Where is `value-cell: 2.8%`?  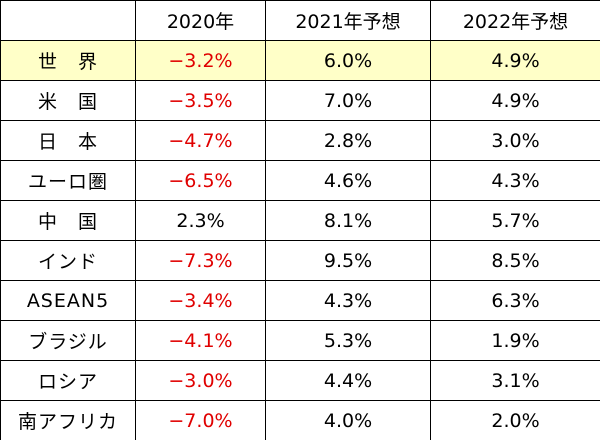
value-cell: 2.8% is located at coordinates (348, 140).